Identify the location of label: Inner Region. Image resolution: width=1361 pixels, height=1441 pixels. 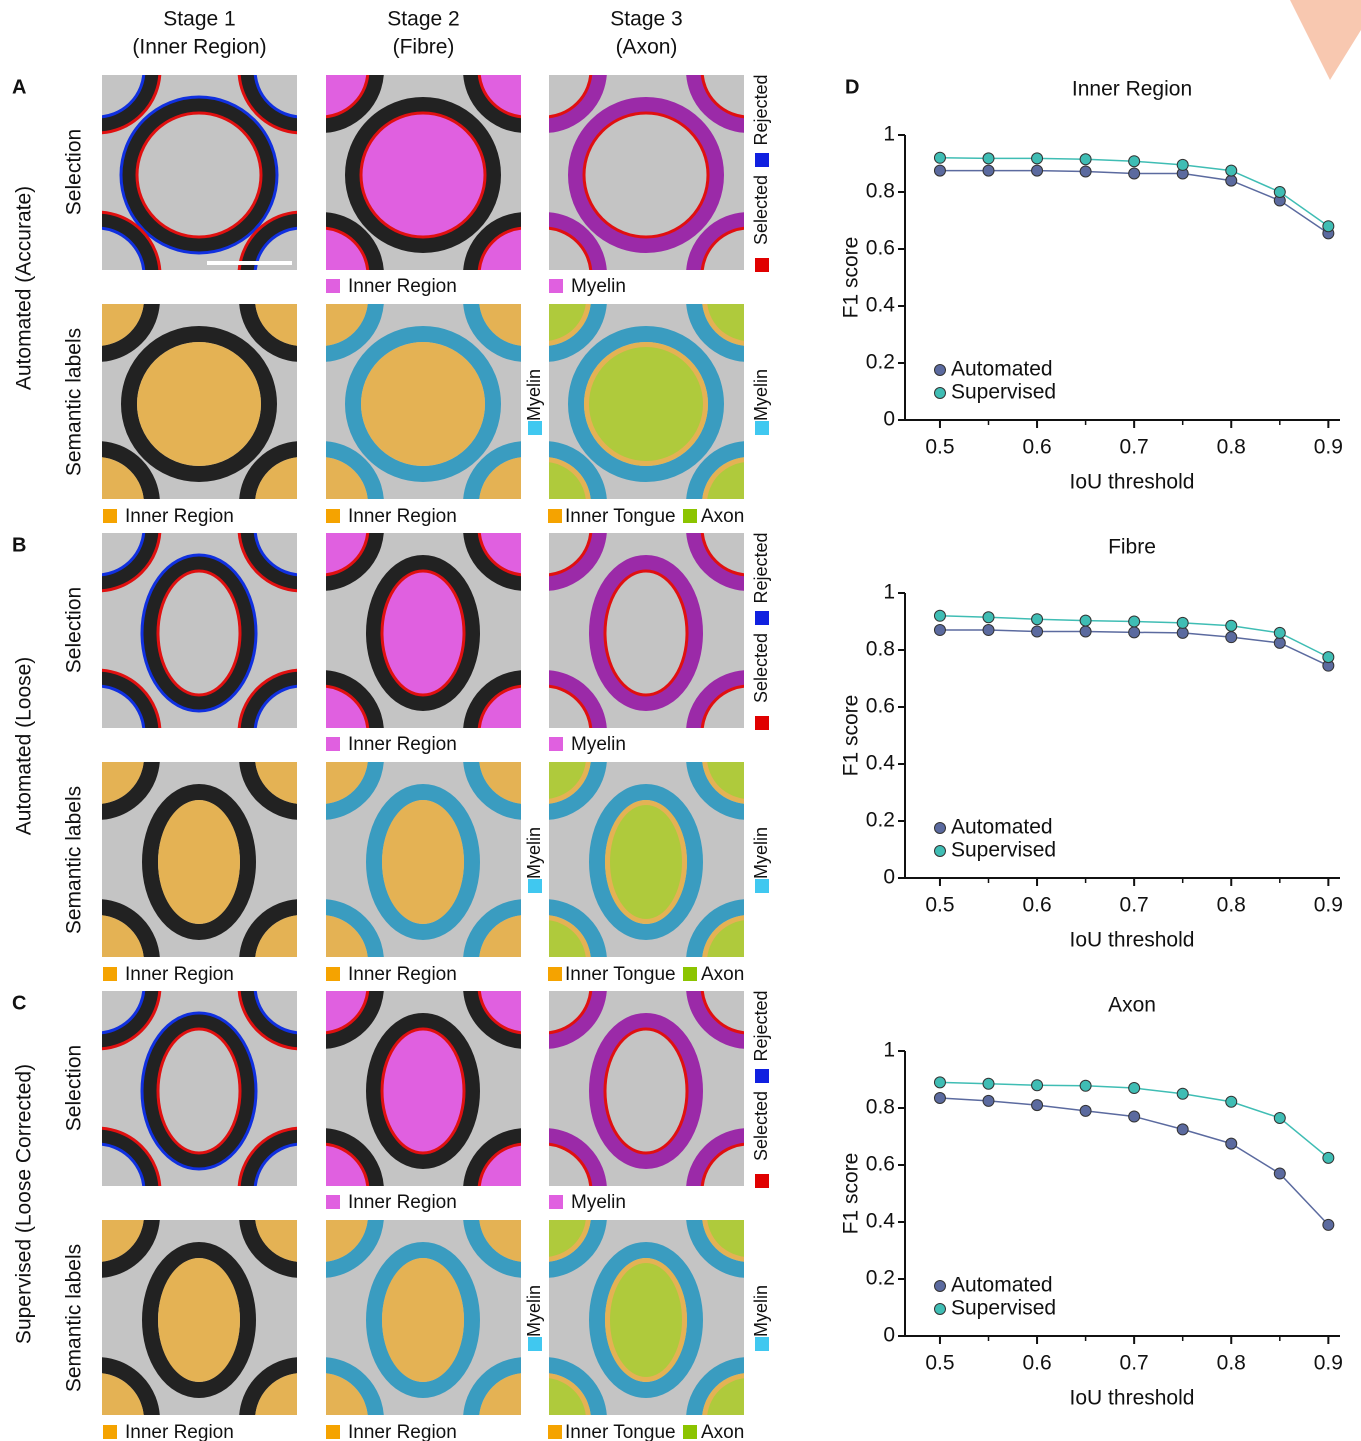
(402, 744).